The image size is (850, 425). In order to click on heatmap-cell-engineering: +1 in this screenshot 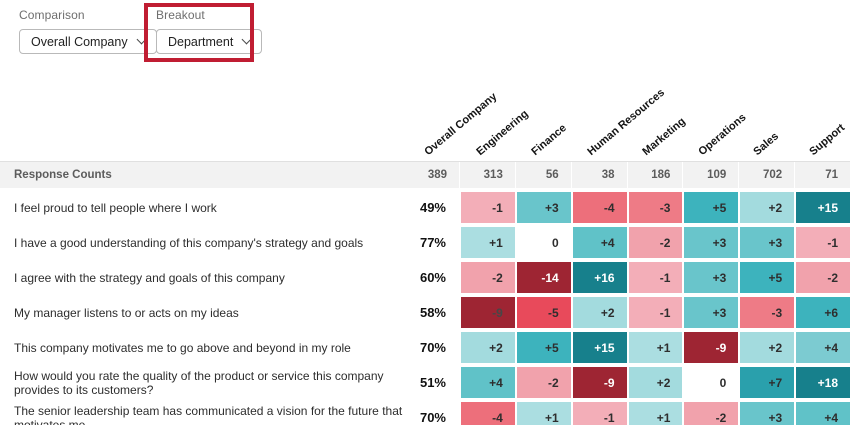, I will do `click(488, 242)`.